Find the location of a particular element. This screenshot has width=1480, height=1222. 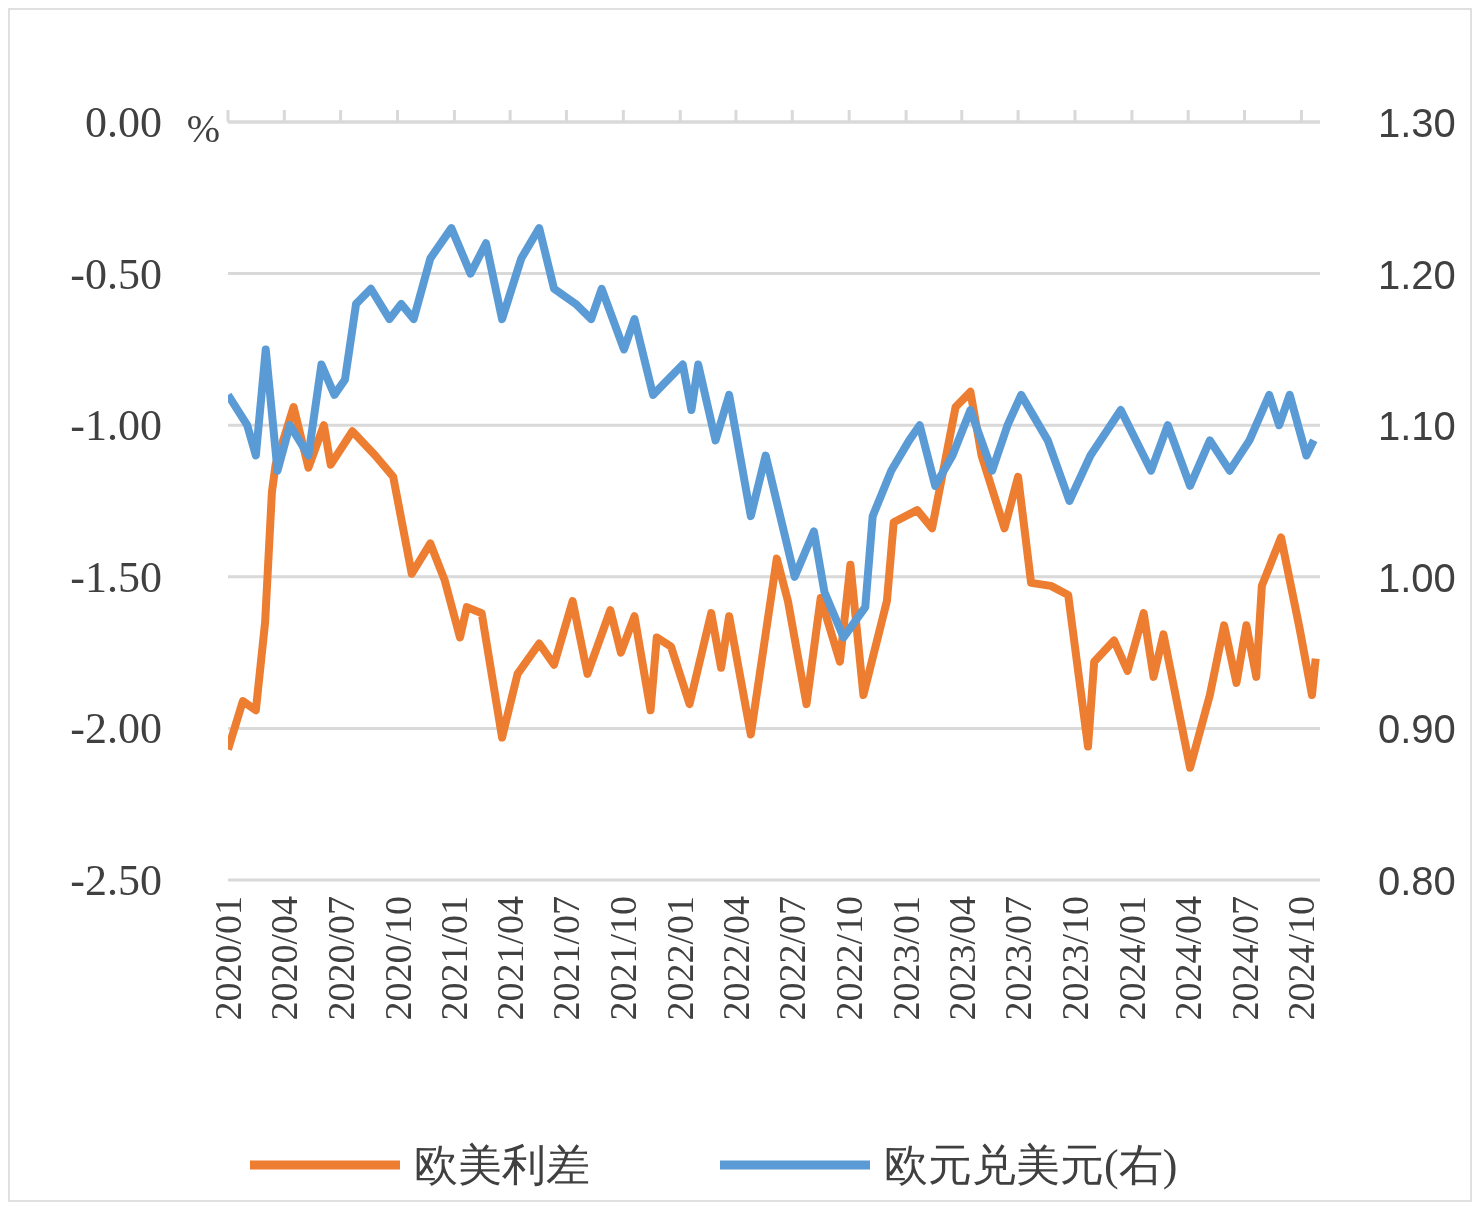

x-tick-label: 2020/04 is located at coordinates (284, 958).